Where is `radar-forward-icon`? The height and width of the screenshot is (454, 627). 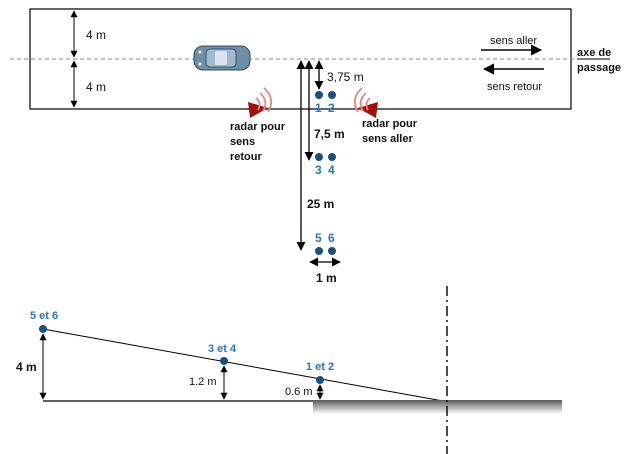 radar-forward-icon is located at coordinates (365, 102).